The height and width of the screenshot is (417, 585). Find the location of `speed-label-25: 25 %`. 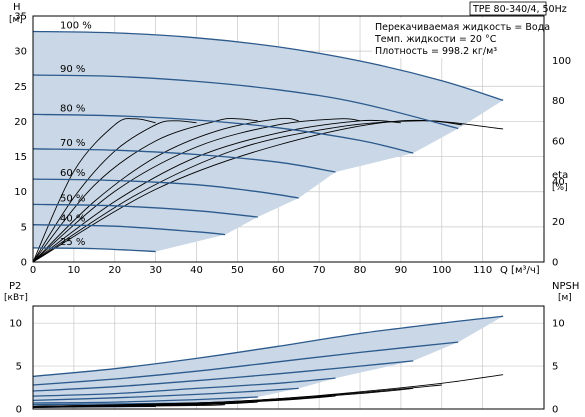

speed-label-25: 25 % is located at coordinates (72, 242).